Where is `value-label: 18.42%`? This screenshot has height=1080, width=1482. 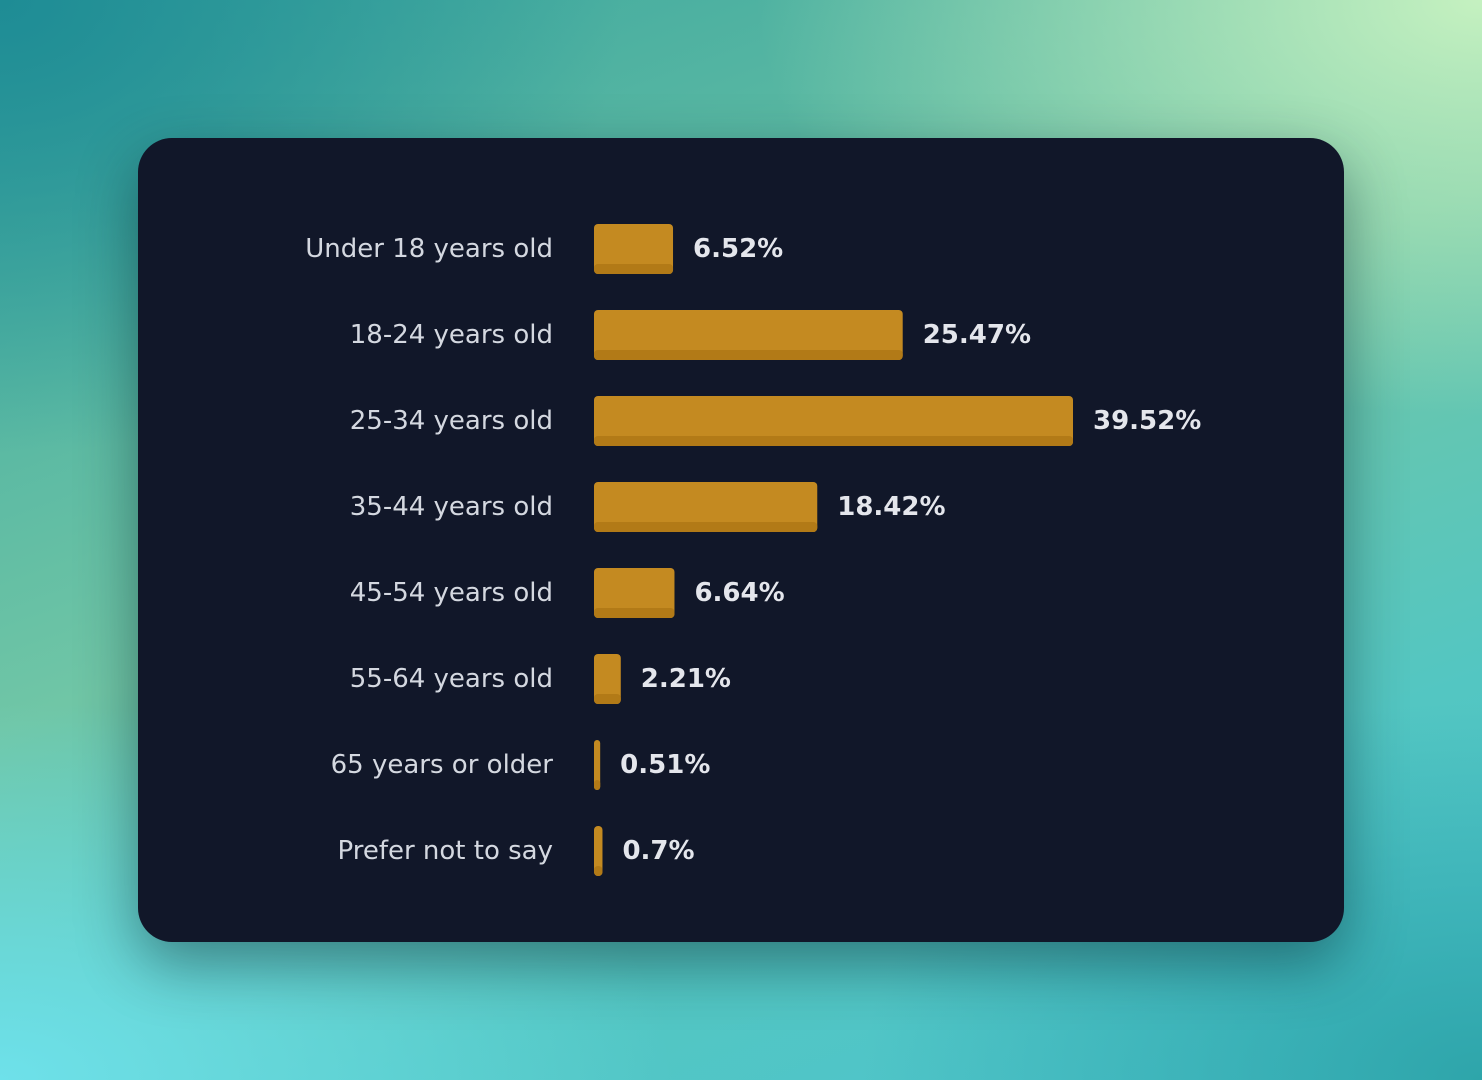 value-label: 18.42% is located at coordinates (891, 507).